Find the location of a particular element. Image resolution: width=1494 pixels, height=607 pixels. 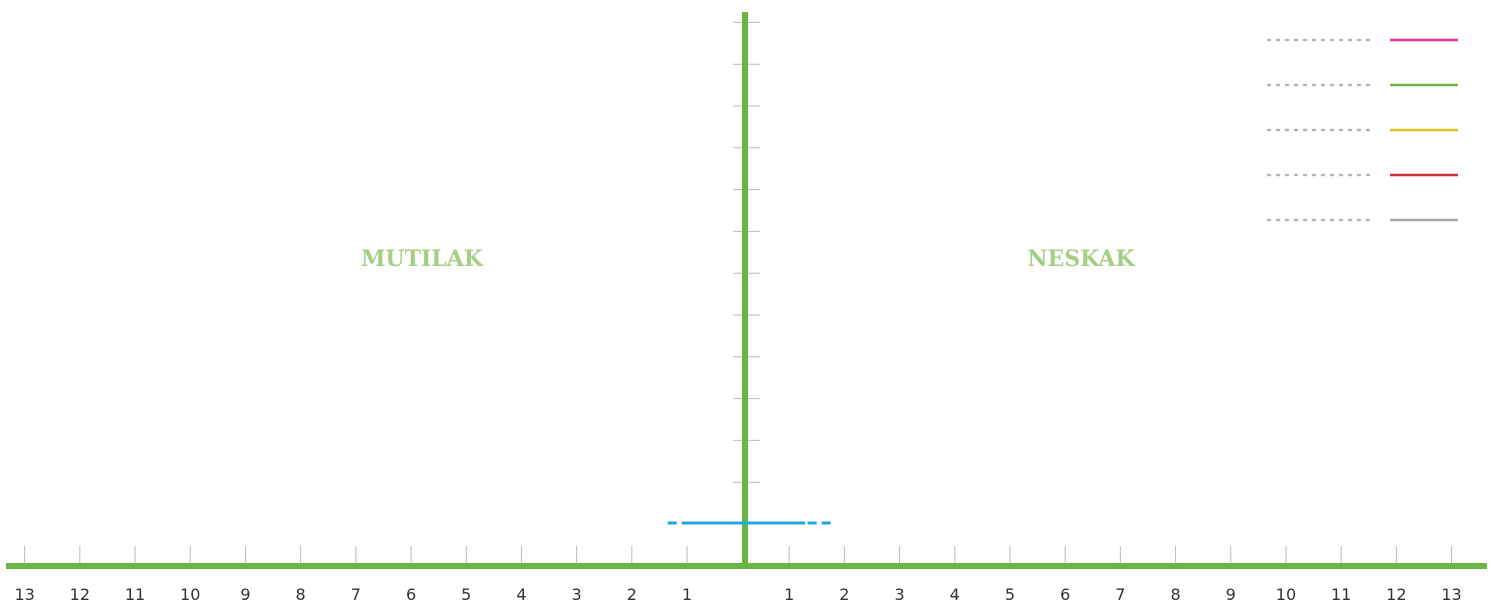

x-tick-label-left-7: 7 is located at coordinates (356, 594).